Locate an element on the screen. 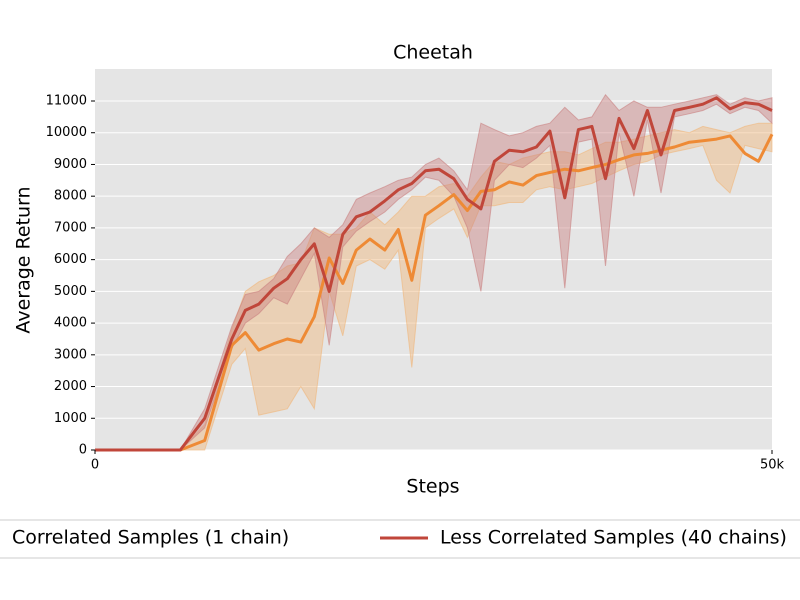  y-tick-label: 11000 is located at coordinates (66, 101).